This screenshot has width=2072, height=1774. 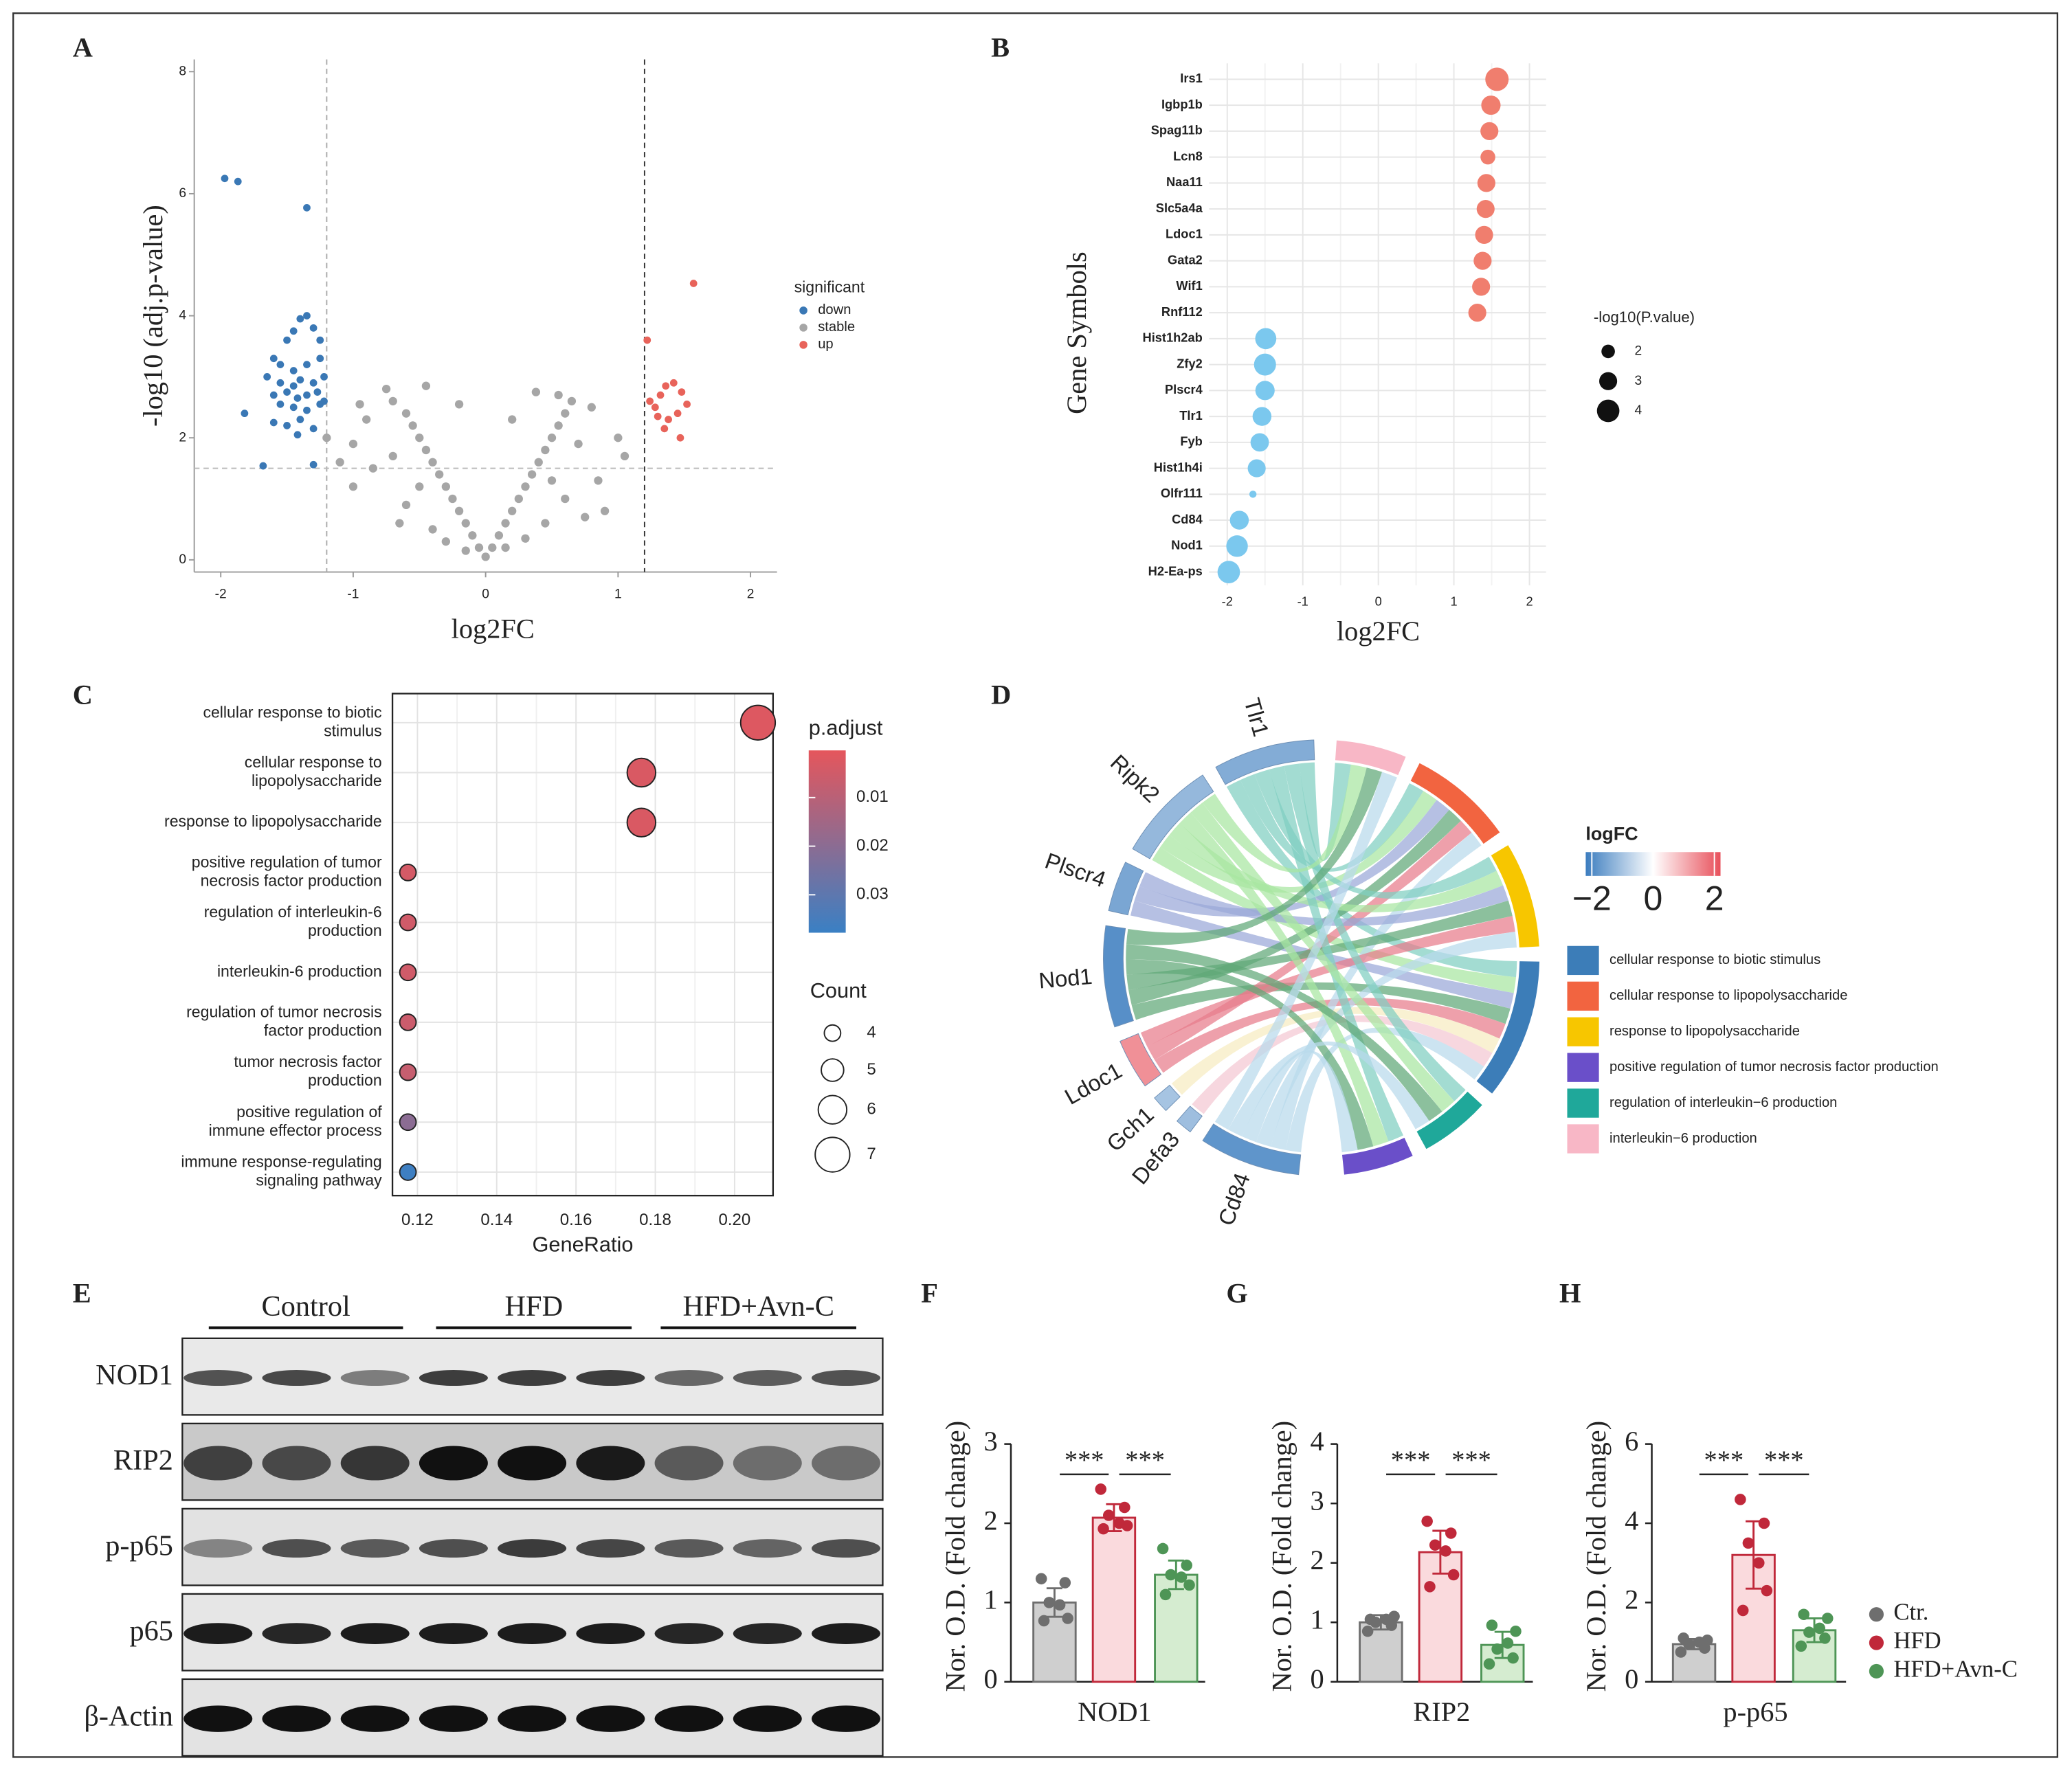 I want to click on row-label: NOD1, so click(x=134, y=1375).